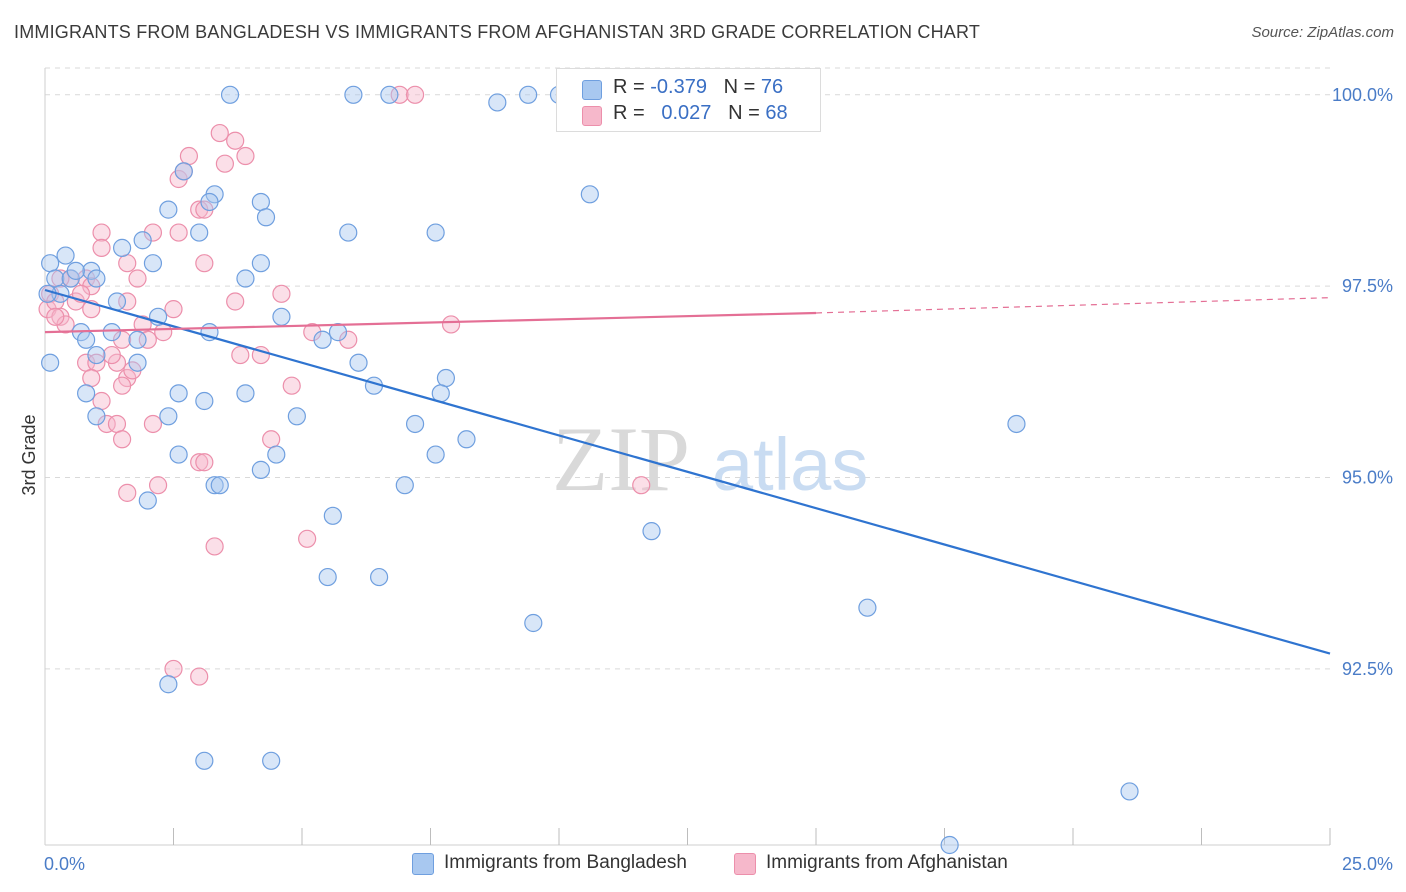 Image resolution: width=1406 pixels, height=892 pixels. I want to click on y-axis-label: 3rd Grade, so click(29, 454).